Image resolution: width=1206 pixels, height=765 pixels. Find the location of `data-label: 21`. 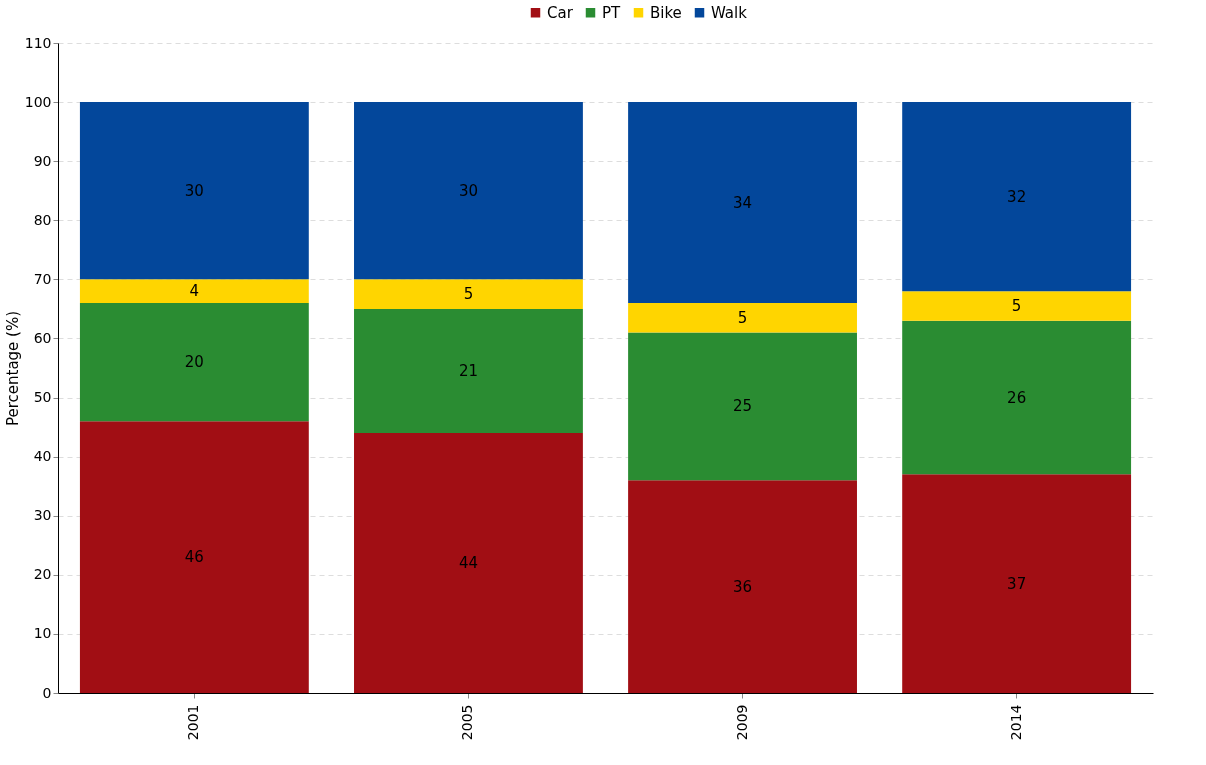

data-label: 21 is located at coordinates (468, 370).